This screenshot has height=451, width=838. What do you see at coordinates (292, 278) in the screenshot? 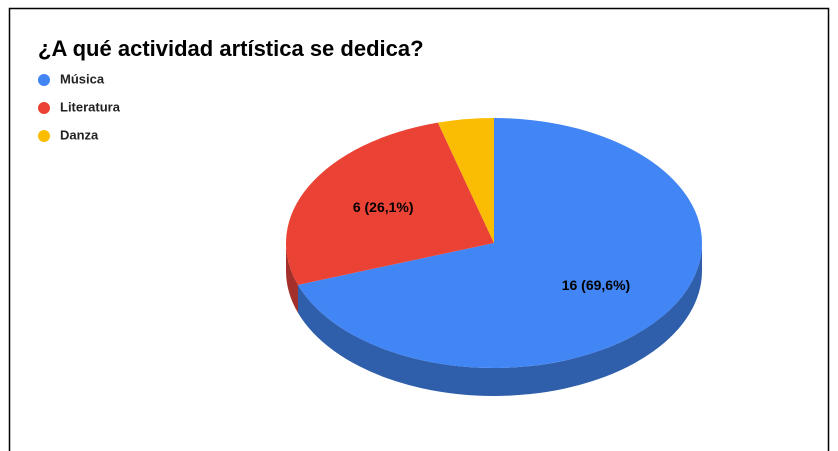
I see `slice-side` at bounding box center [292, 278].